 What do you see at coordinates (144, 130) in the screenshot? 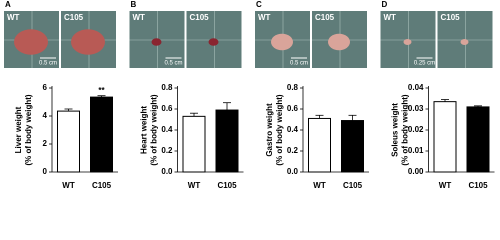
I see `y-axis-label: Heart weight` at bounding box center [144, 130].